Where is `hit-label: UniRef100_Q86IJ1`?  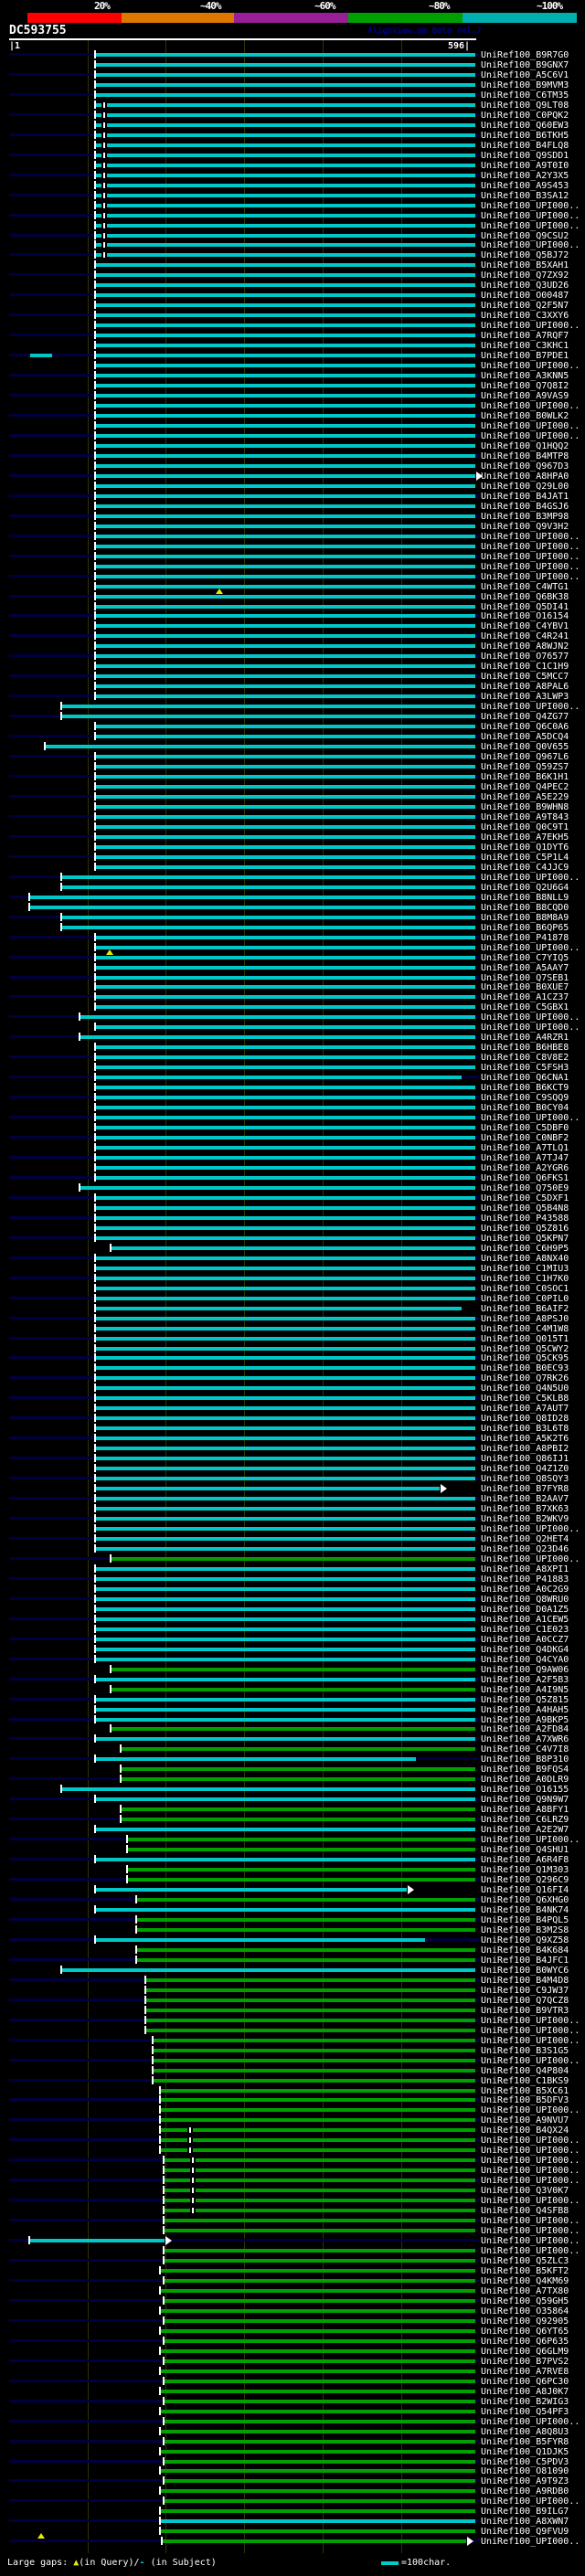 hit-label: UniRef100_Q86IJ1 is located at coordinates (525, 1459).